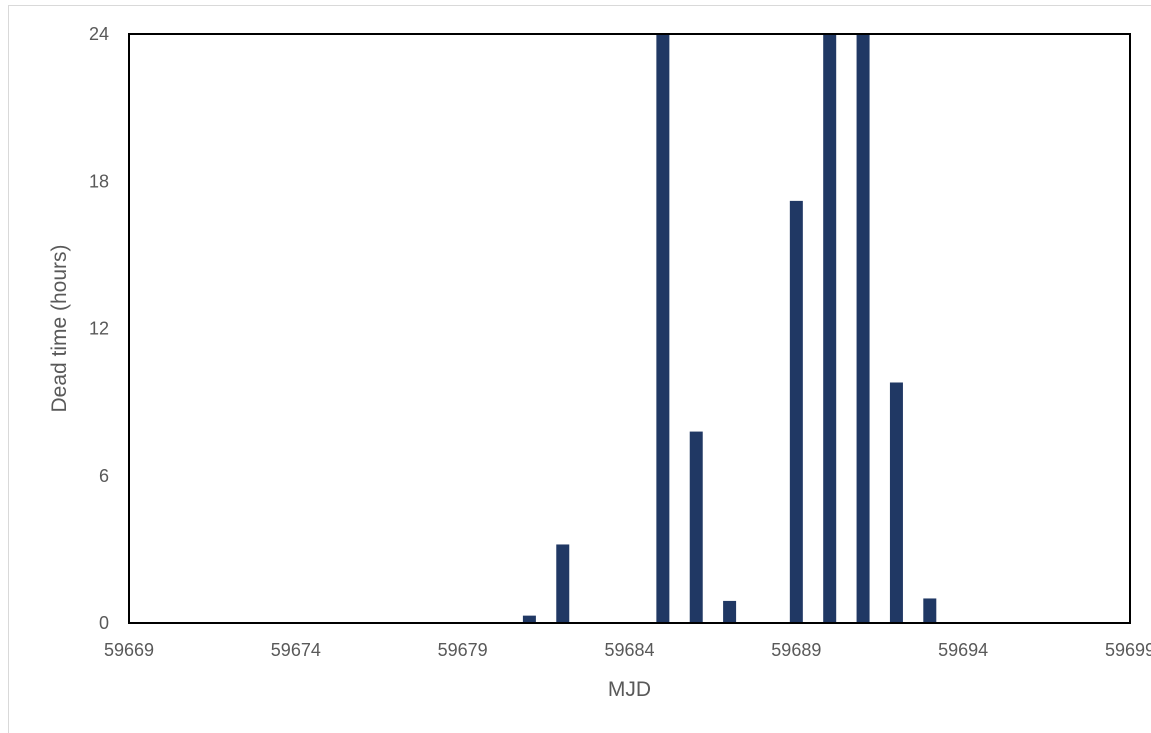 The height and width of the screenshot is (733, 1151). Describe the element at coordinates (1128, 650) in the screenshot. I see `x-tick-label: 59699` at that location.